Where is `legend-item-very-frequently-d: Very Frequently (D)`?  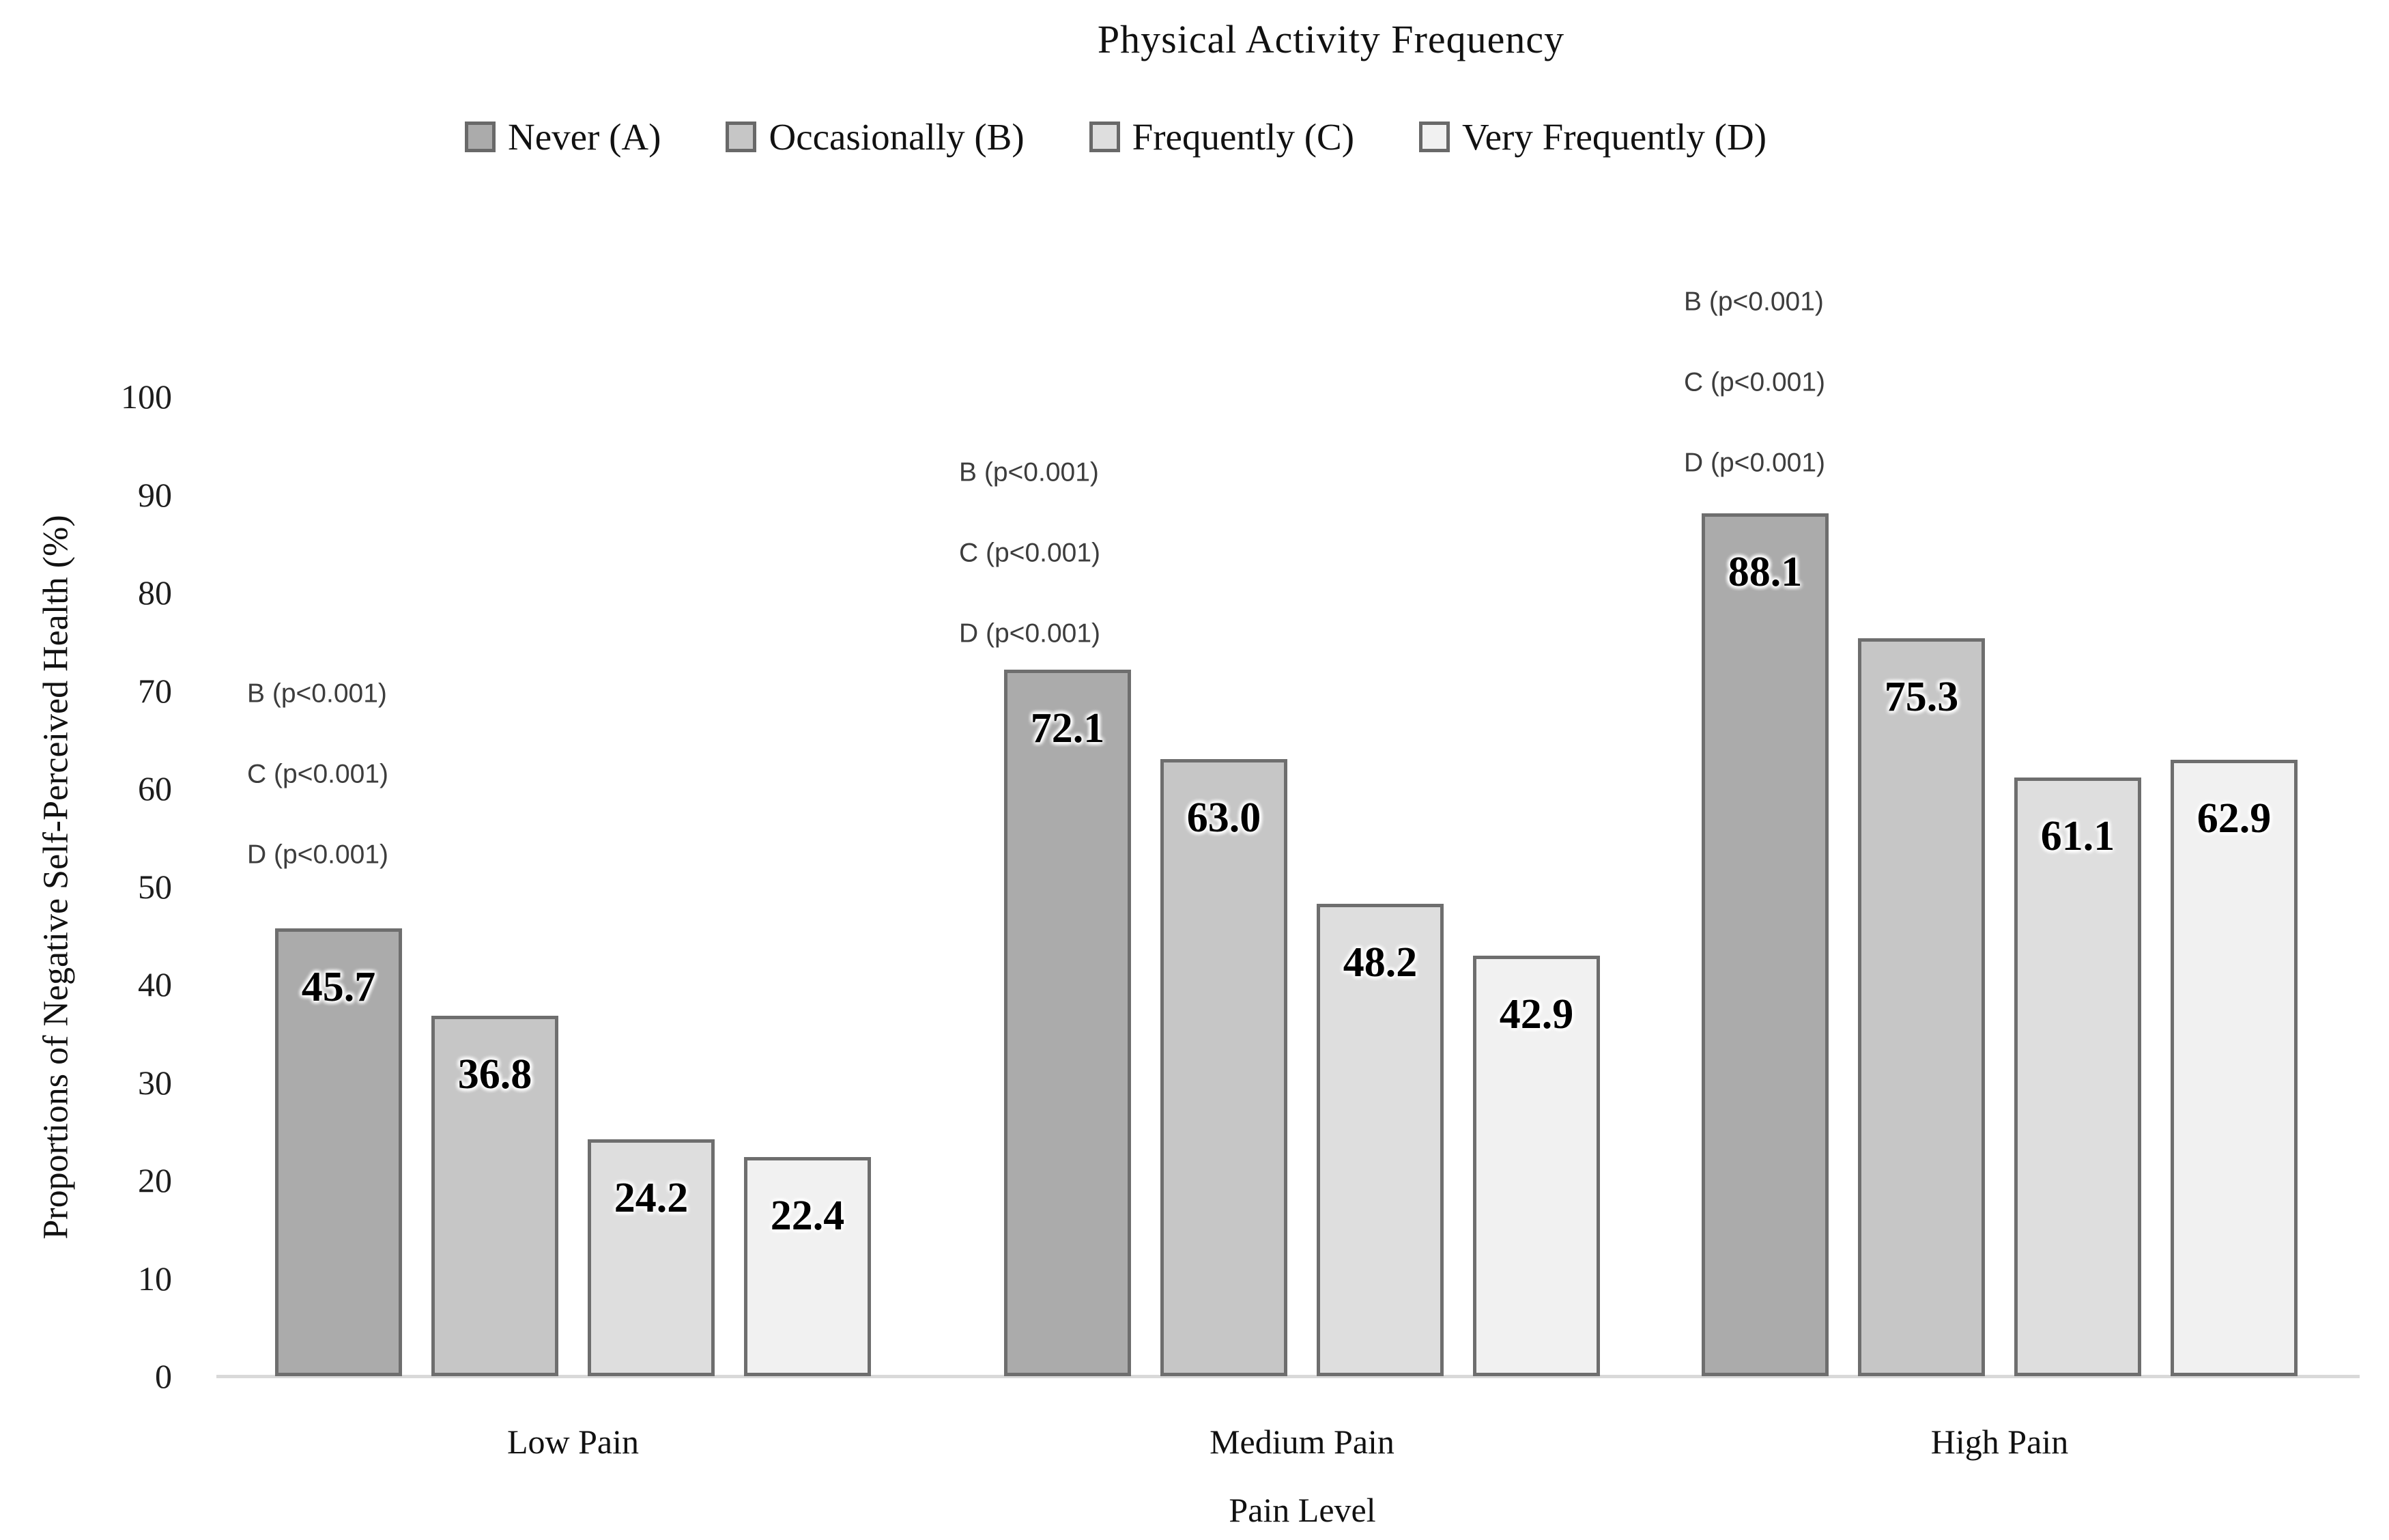 legend-item-very-frequently-d: Very Frequently (D) is located at coordinates (1592, 136).